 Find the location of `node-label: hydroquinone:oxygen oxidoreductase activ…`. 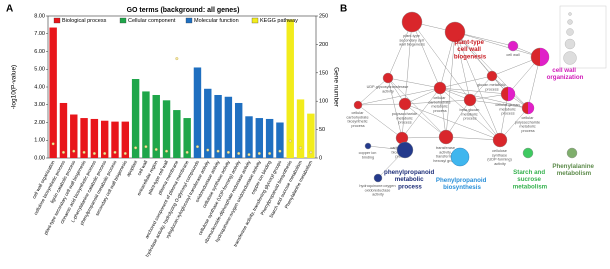

node-label: hydroquinone:oxygen oxidoreductase activ… is located at coordinates (377, 190).